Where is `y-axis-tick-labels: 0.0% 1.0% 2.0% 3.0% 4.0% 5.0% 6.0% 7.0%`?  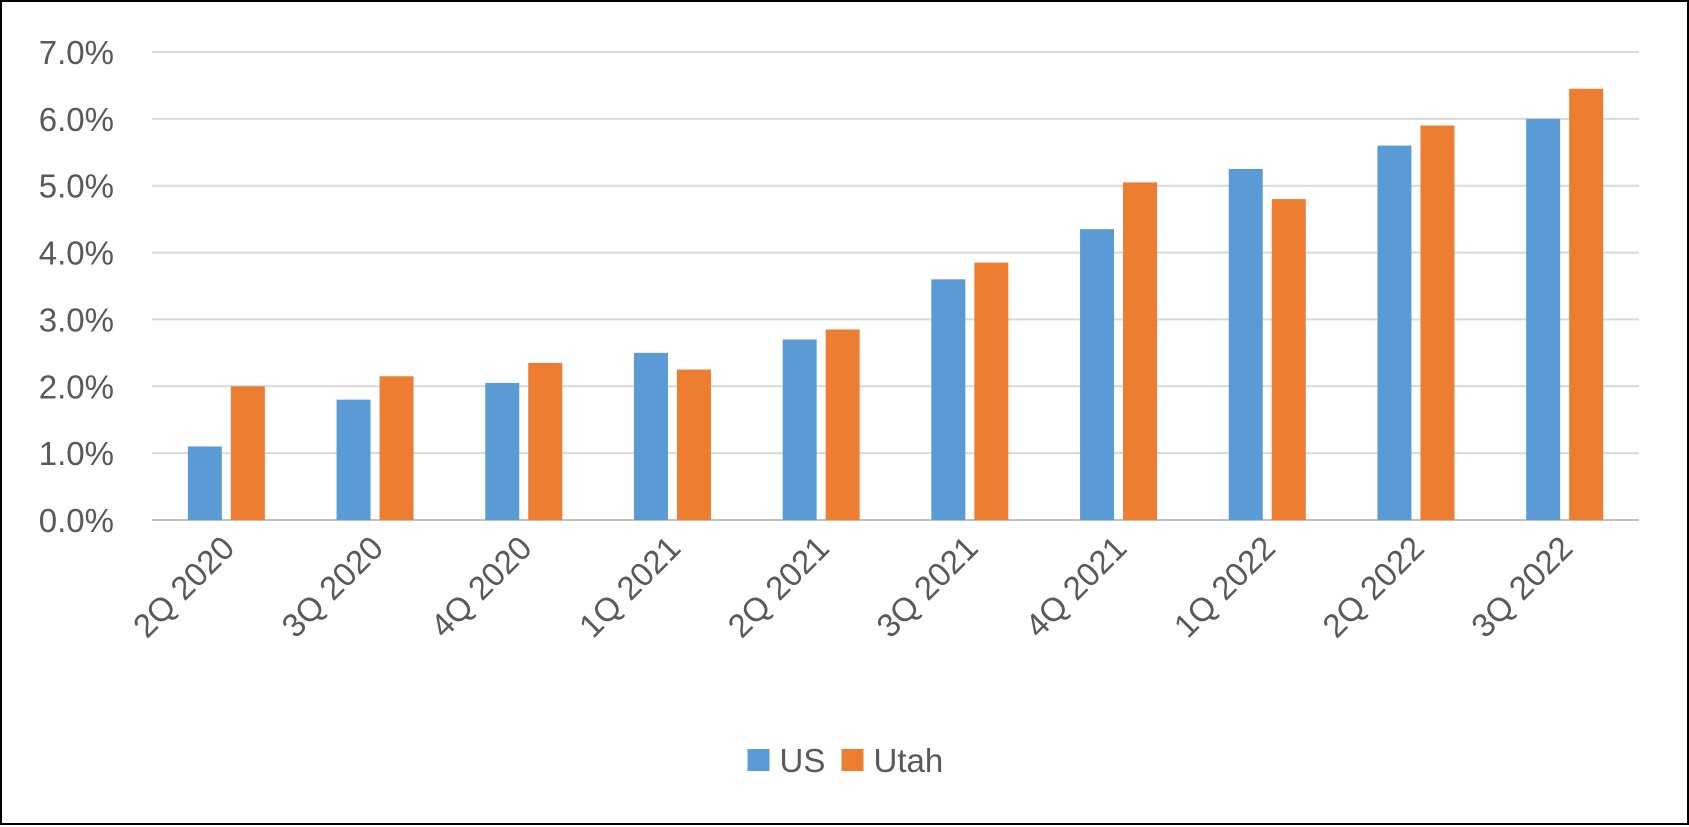
y-axis-tick-labels: 0.0% 1.0% 2.0% 3.0% 4.0% 5.0% 6.0% 7.0% is located at coordinates (76, 286).